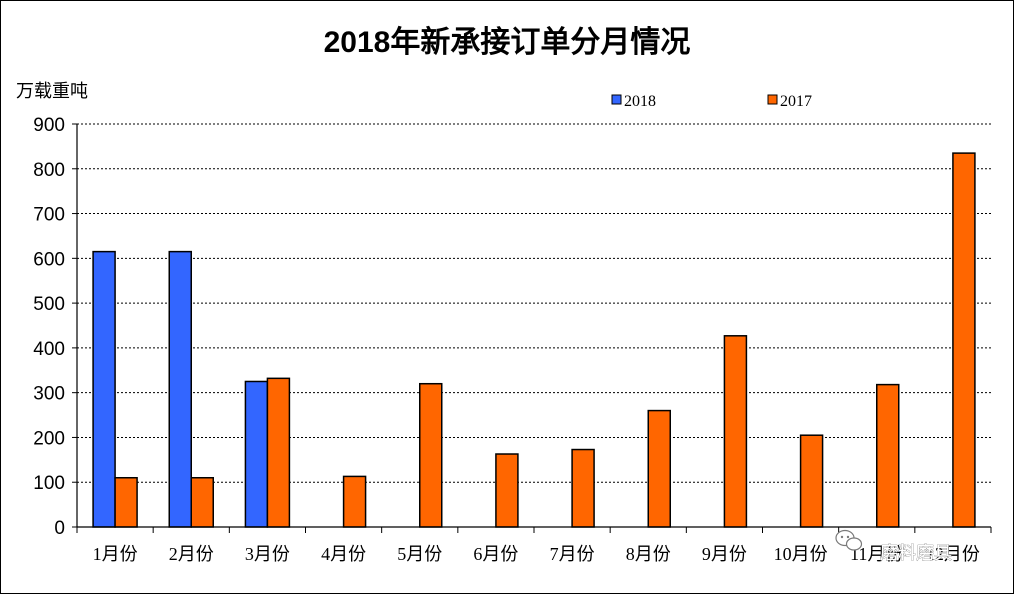  Describe the element at coordinates (849, 540) in the screenshot. I see `wechat-icon` at that location.